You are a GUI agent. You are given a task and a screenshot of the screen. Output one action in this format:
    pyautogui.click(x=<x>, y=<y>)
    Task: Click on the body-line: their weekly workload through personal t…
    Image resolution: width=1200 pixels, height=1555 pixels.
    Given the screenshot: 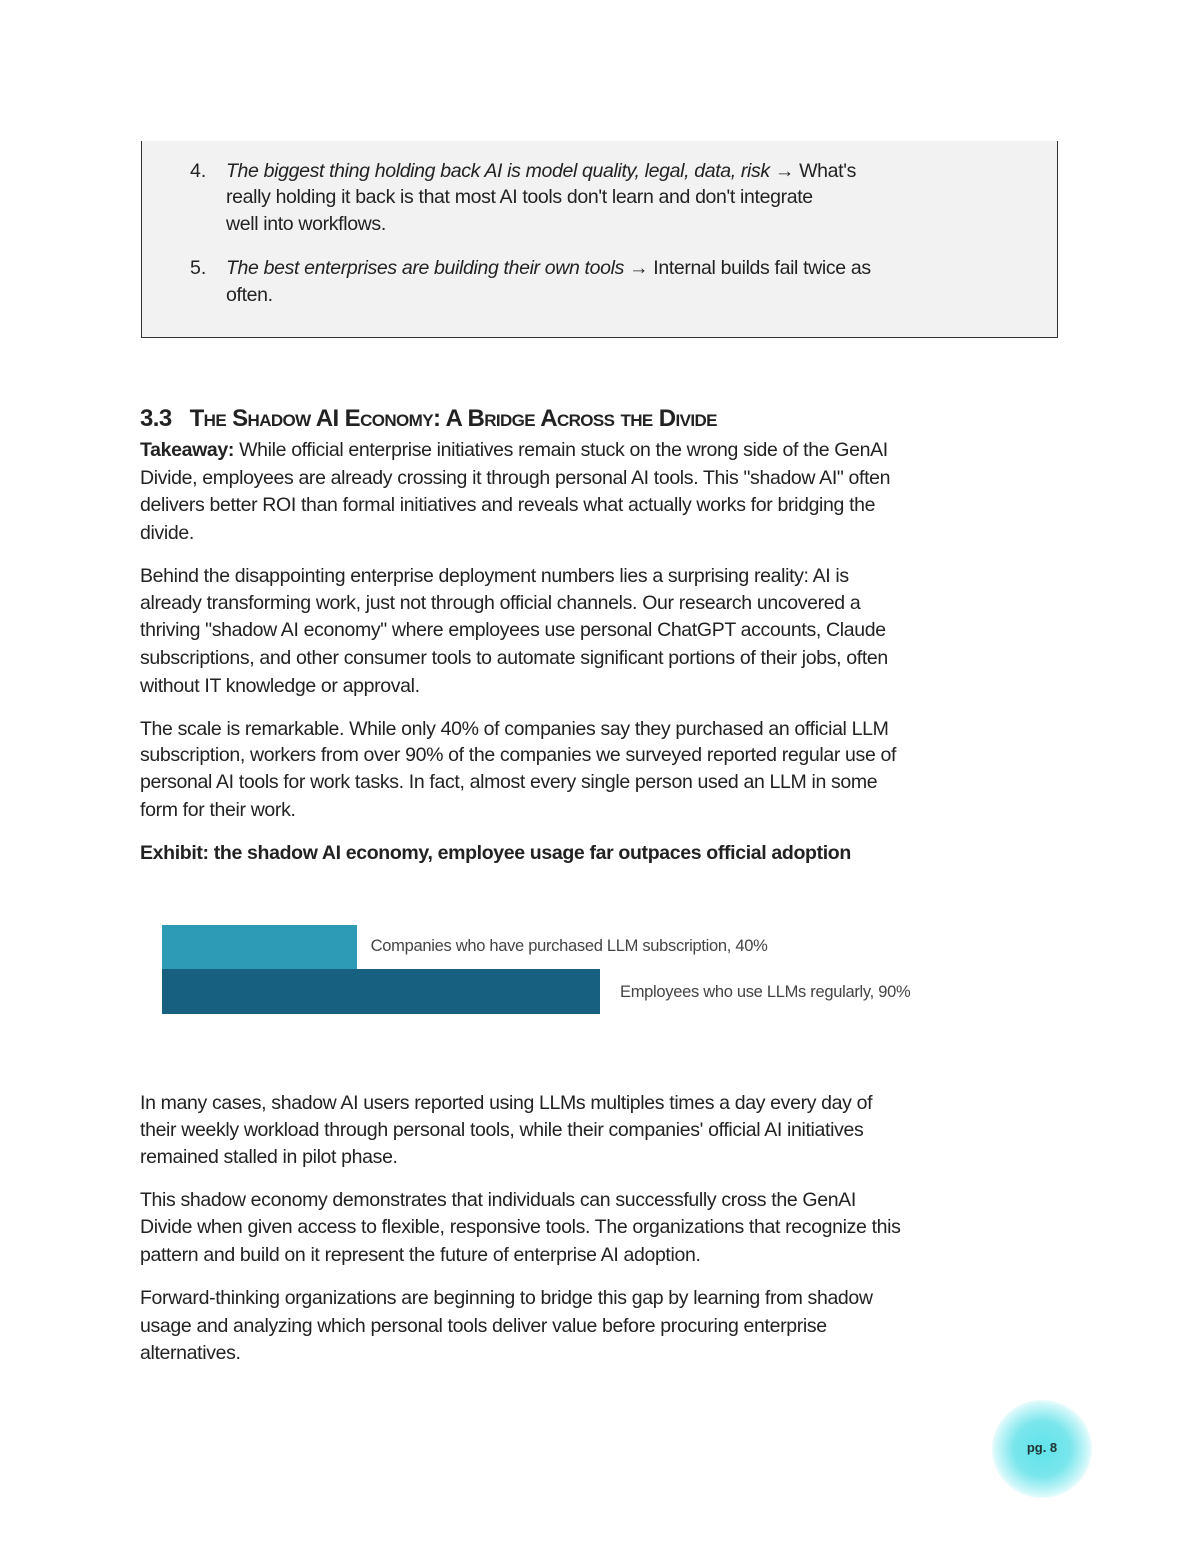 What is the action you would take?
    pyautogui.click(x=502, y=1130)
    